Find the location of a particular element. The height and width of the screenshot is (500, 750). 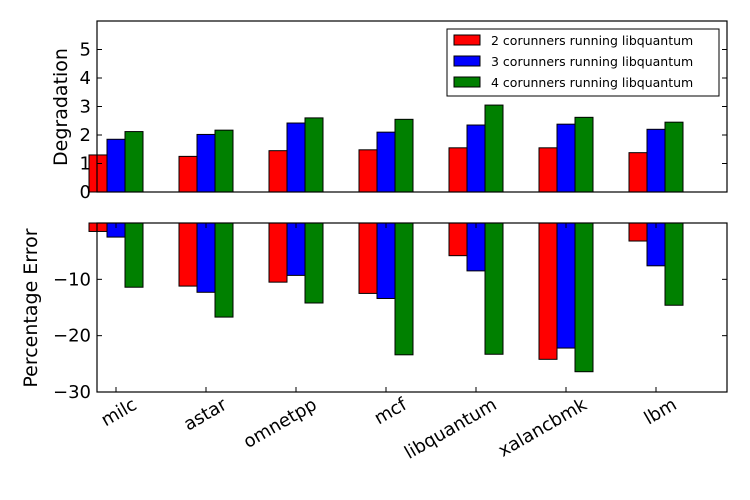

percentage-error-ylabel: Percentage Error is located at coordinates (31, 307).